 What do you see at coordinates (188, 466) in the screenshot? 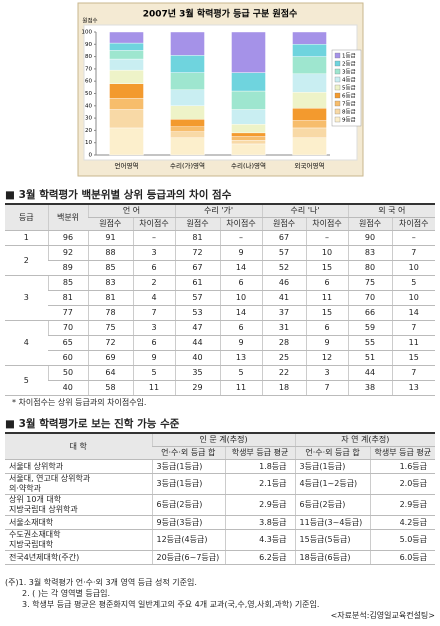
I see `table-cell: 3등급(1등급)` at bounding box center [188, 466].